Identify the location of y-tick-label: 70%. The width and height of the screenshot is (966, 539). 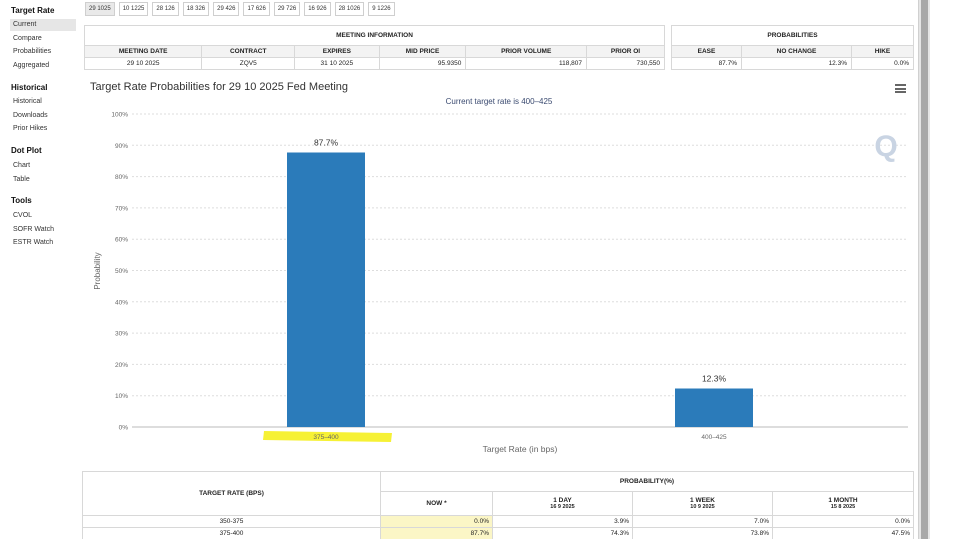
(121, 208).